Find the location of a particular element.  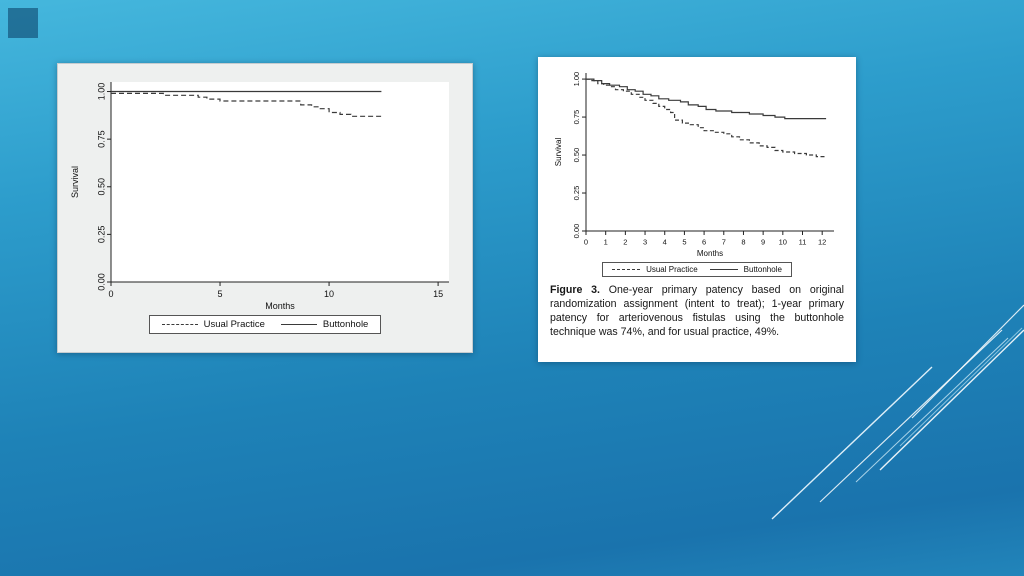

chart-legend-right: Usual Practice Buttonhole is located at coordinates (697, 269).